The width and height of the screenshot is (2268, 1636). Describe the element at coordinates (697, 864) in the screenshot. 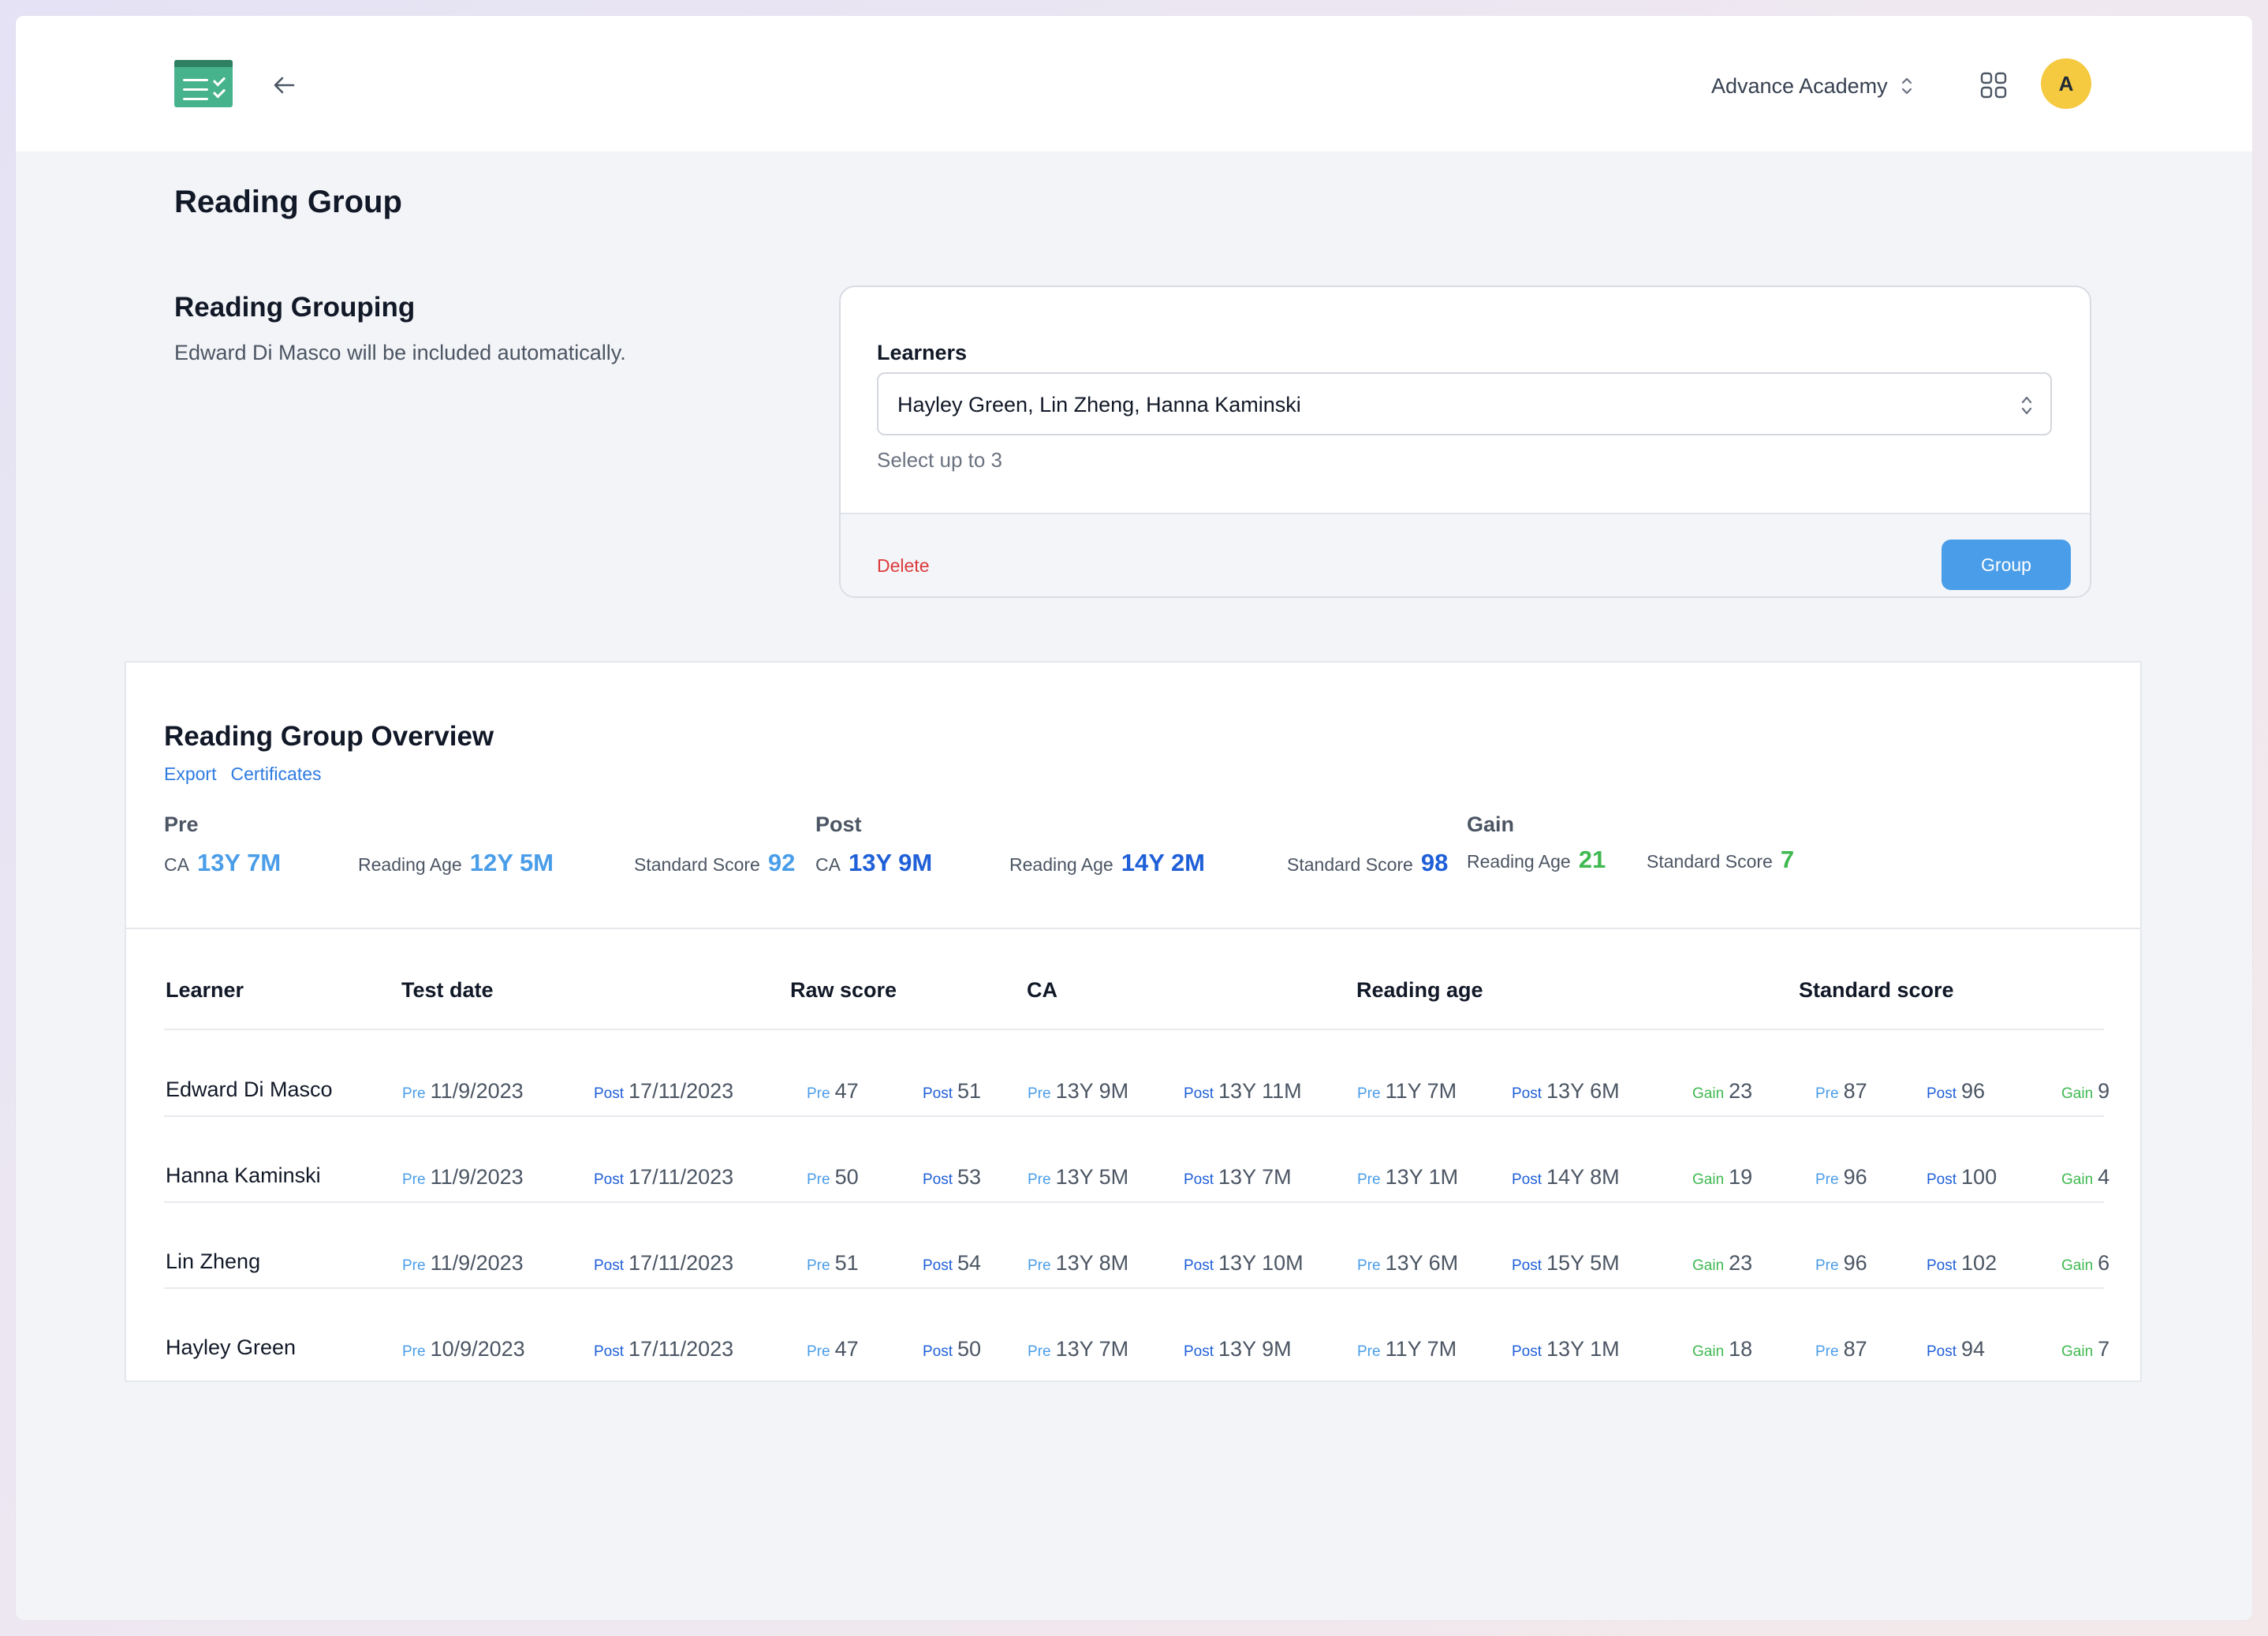

I see `pre-standard-score-label: Standard Score` at that location.